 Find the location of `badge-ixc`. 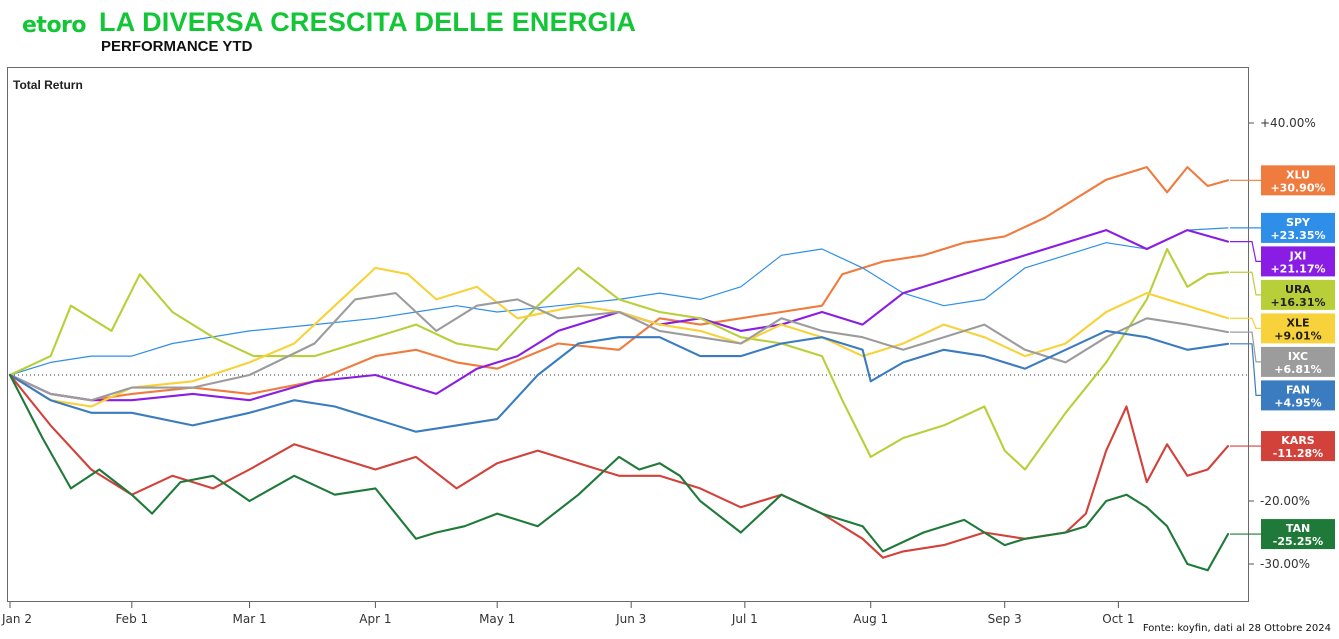

badge-ixc is located at coordinates (1298, 361).